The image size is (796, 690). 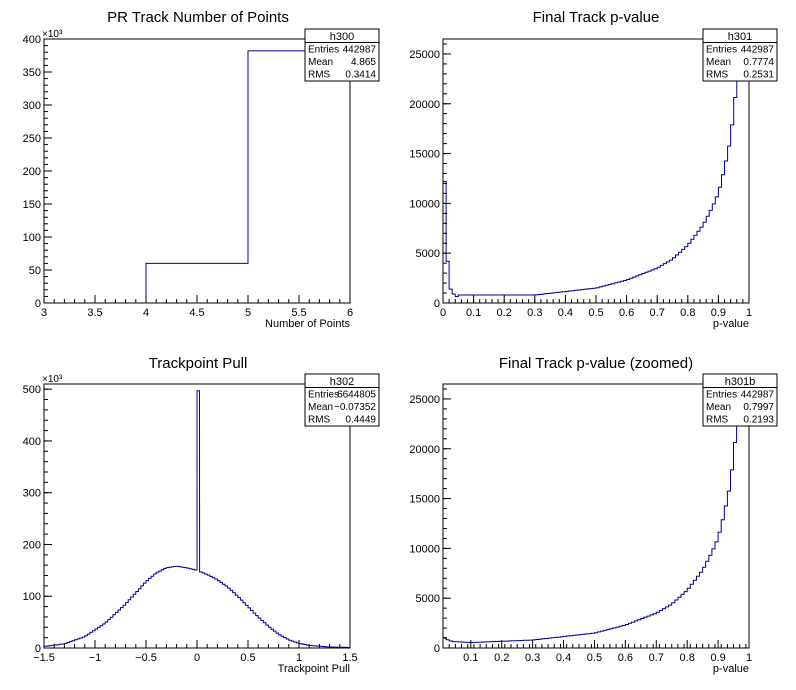 I want to click on y-tick-label: 50, so click(x=35, y=271).